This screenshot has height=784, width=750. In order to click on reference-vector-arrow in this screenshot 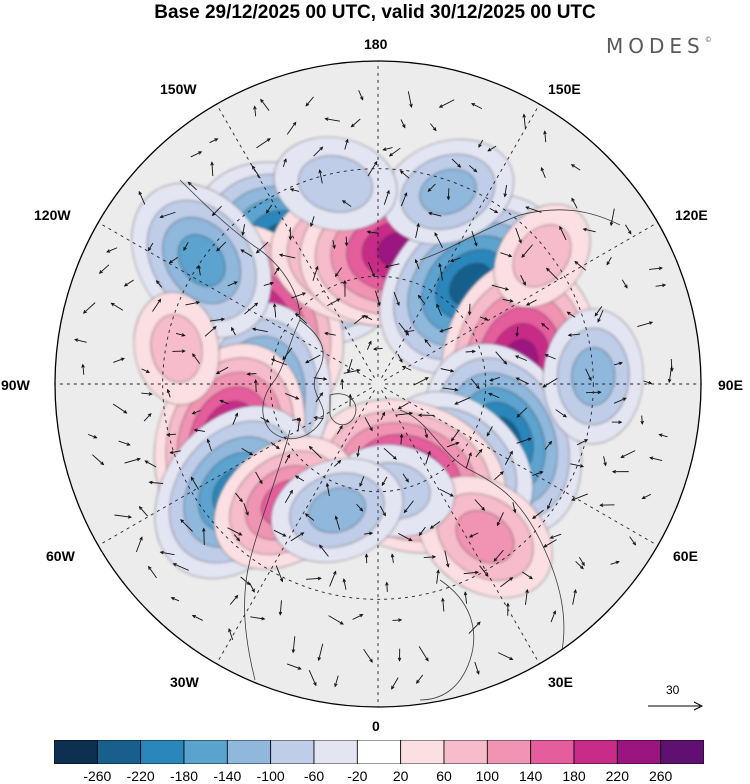, I will do `click(676, 699)`.